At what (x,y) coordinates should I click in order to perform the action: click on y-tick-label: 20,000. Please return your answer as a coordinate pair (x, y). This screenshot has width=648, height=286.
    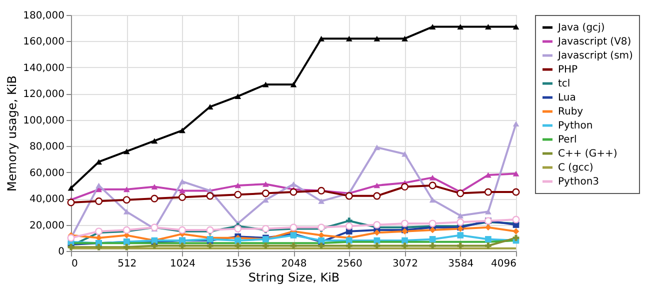
    Looking at the image, I should click on (47, 226).